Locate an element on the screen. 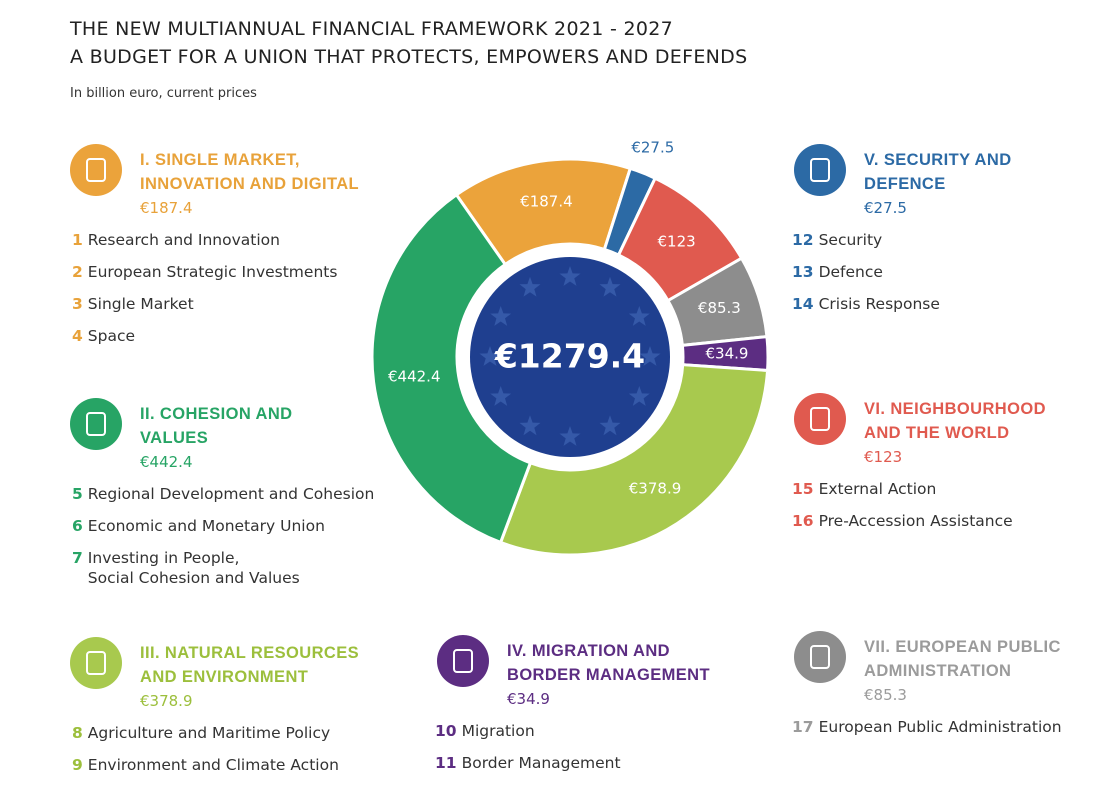 Image resolution: width=1113 pixels, height=800 pixels. list-item: 17 European Public Administration is located at coordinates (935, 727).